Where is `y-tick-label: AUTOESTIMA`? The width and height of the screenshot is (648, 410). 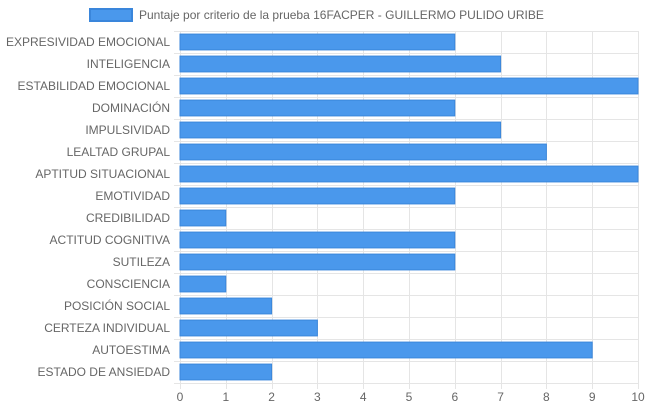
y-tick-label: AUTOESTIMA is located at coordinates (131, 350).